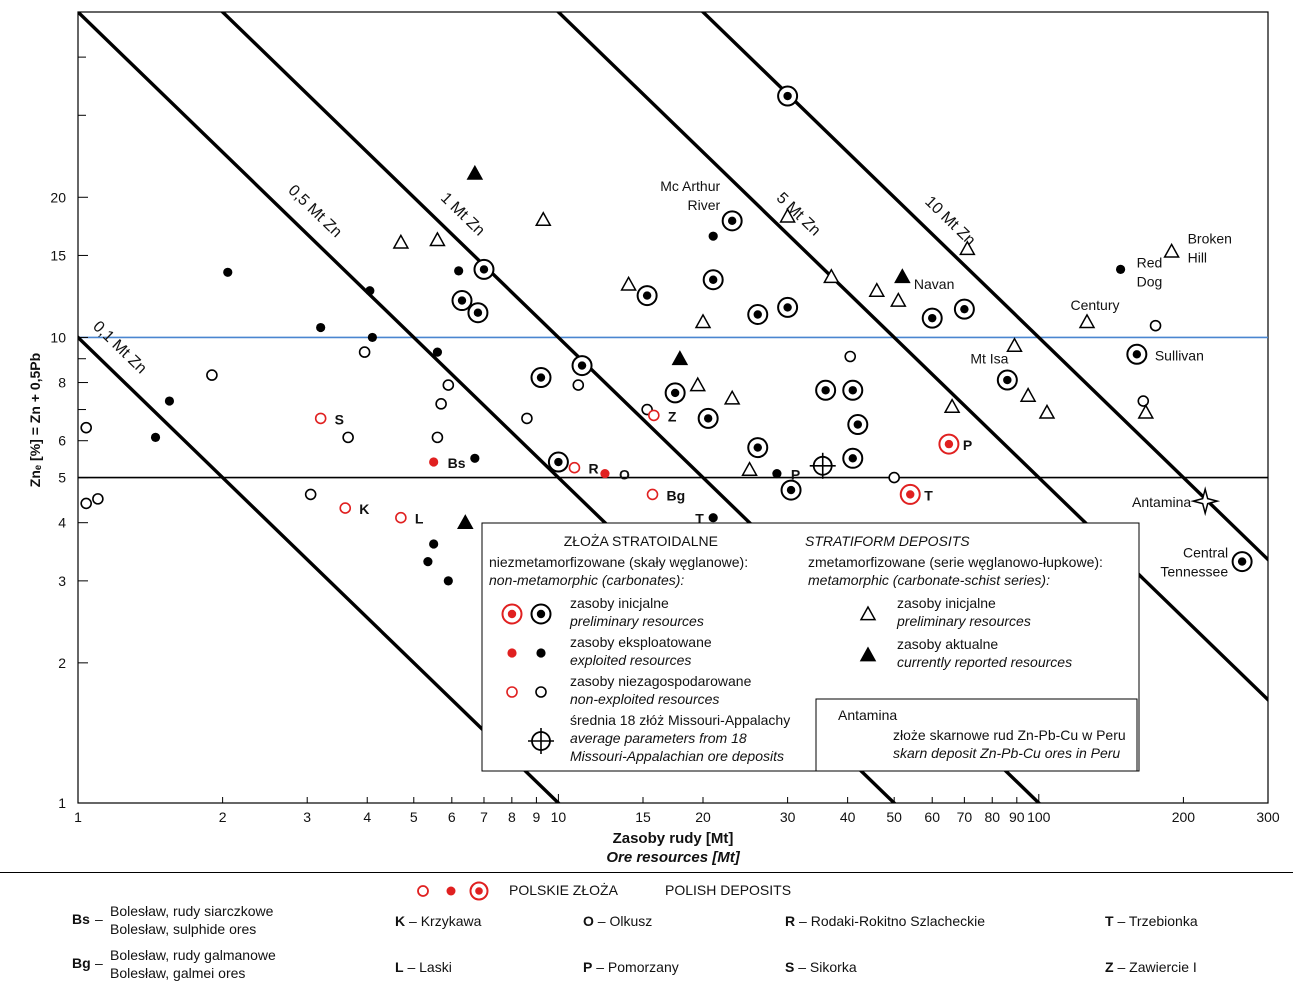 The image size is (1293, 989). Describe the element at coordinates (448, 385) in the screenshot. I see `point-s2-9-shape` at that location.